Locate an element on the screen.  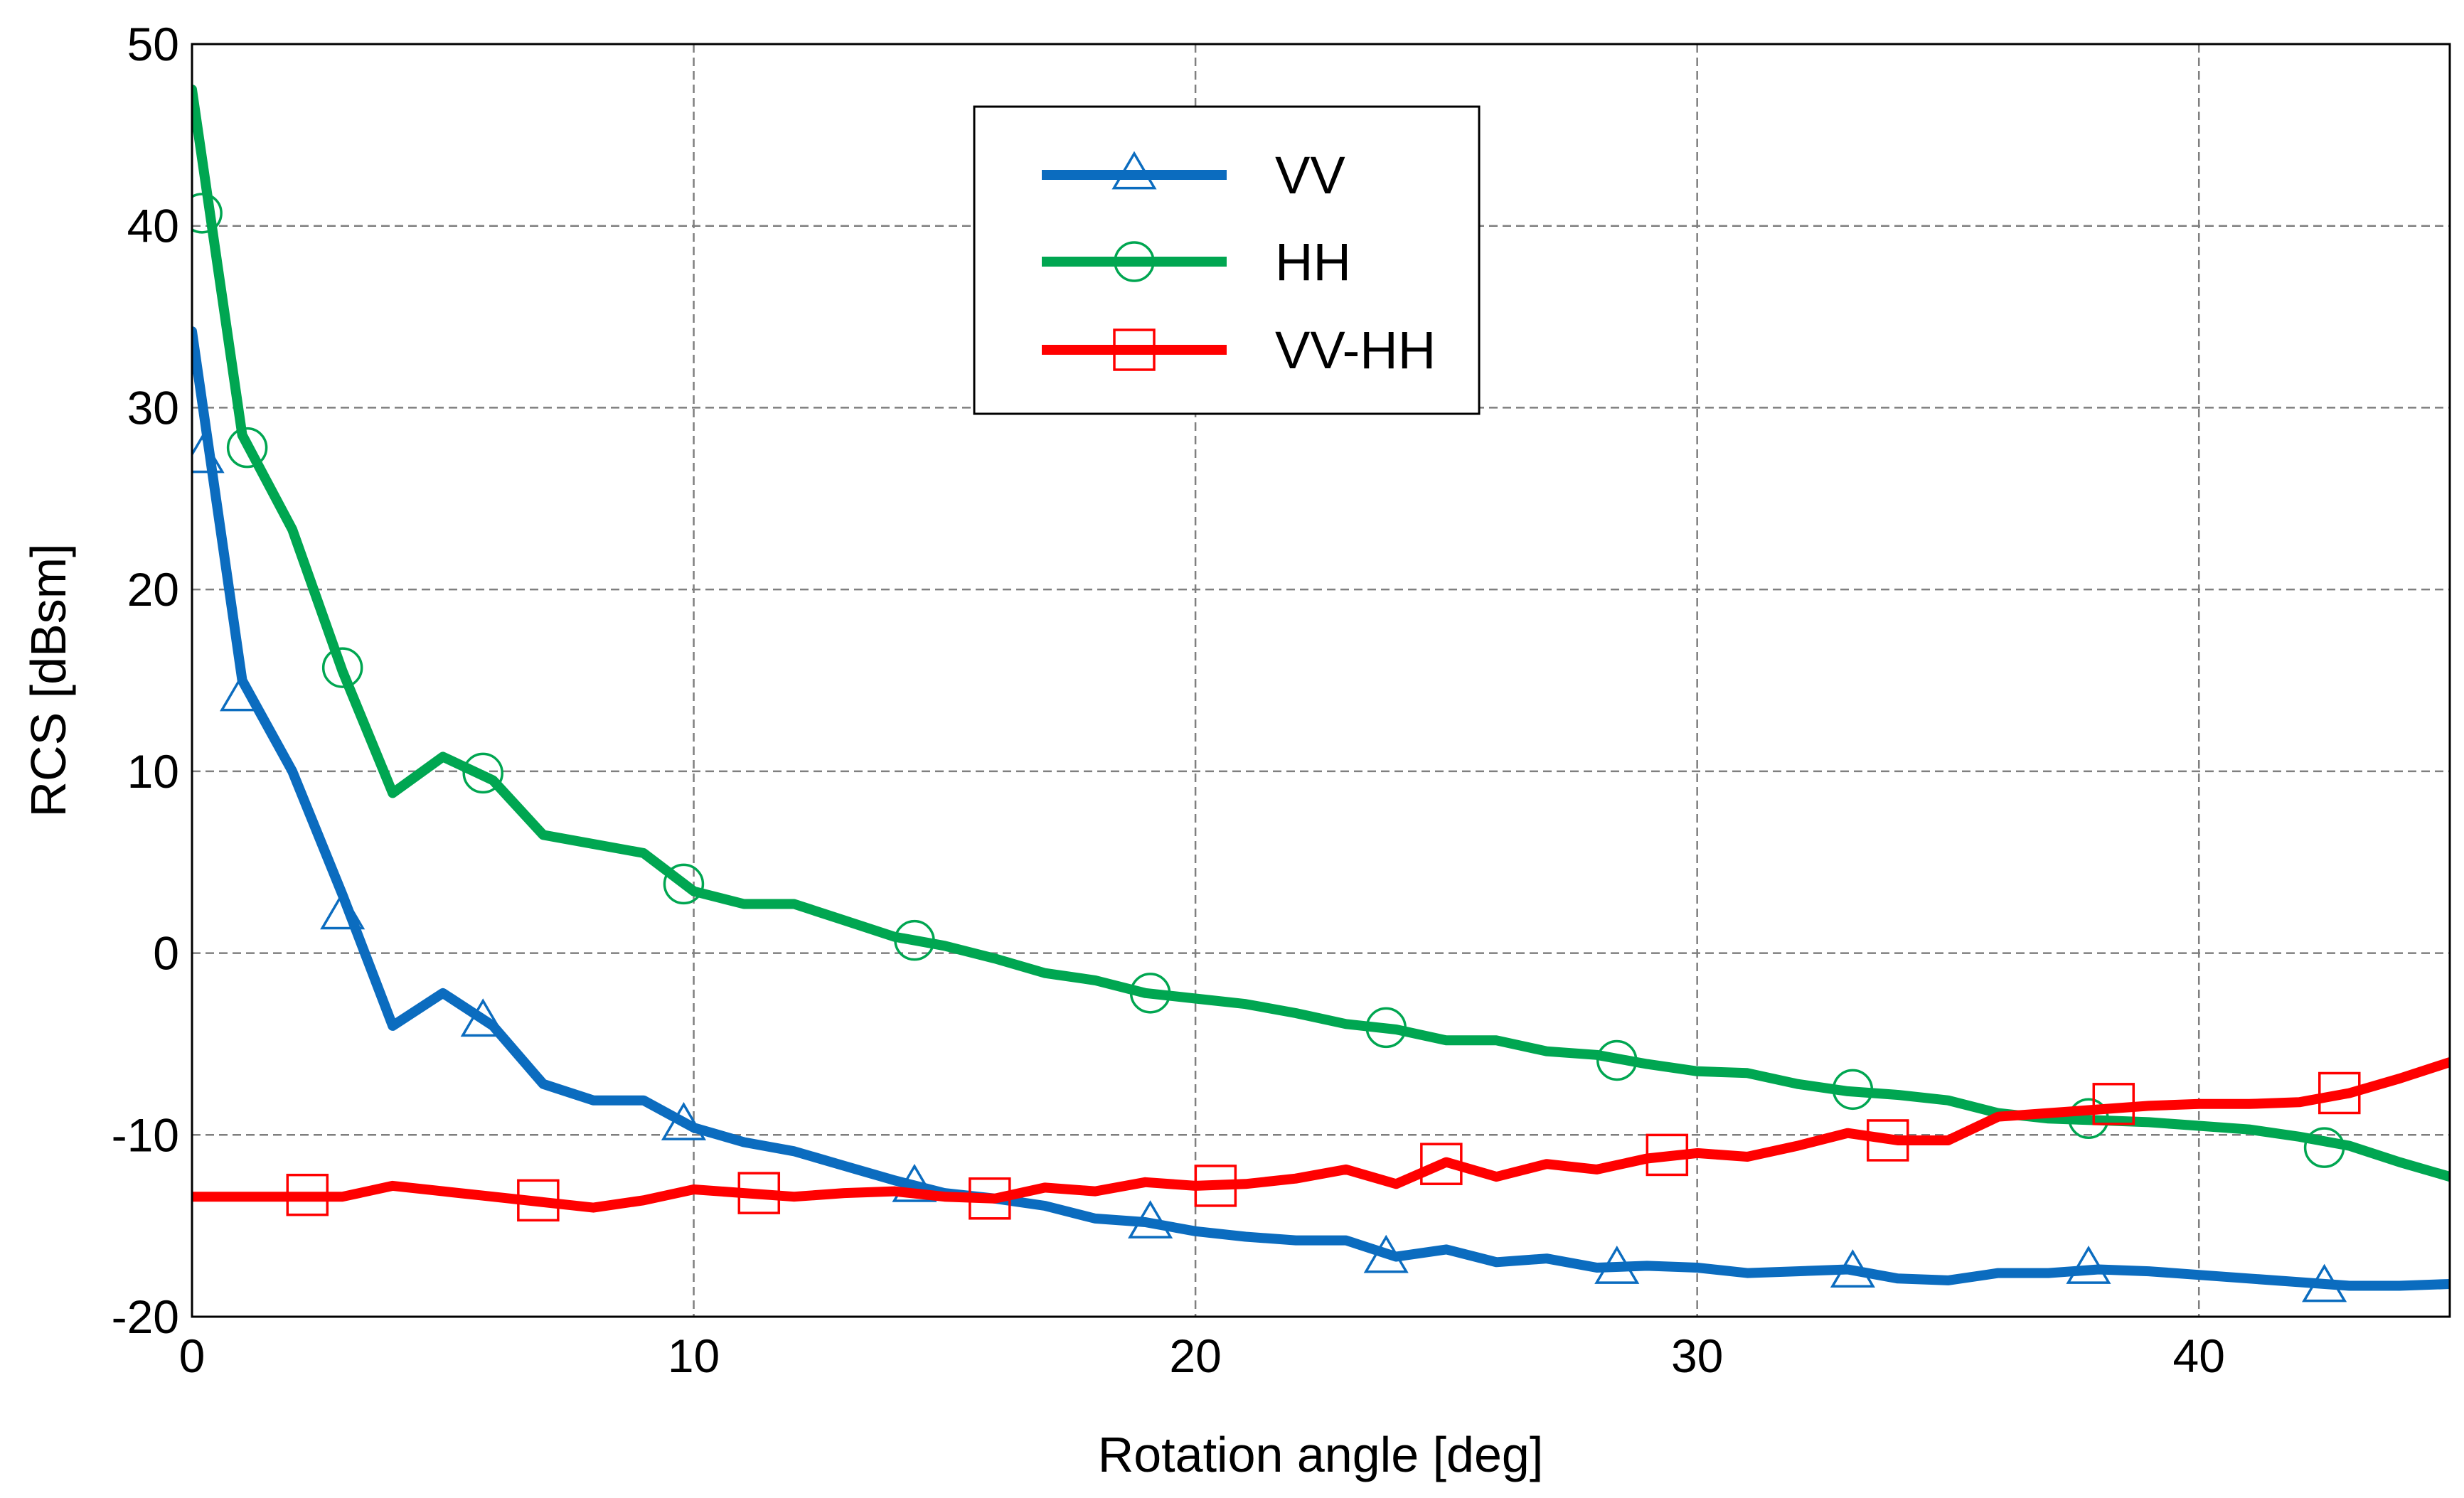
y-tick-label: 40 is located at coordinates (153, 226).